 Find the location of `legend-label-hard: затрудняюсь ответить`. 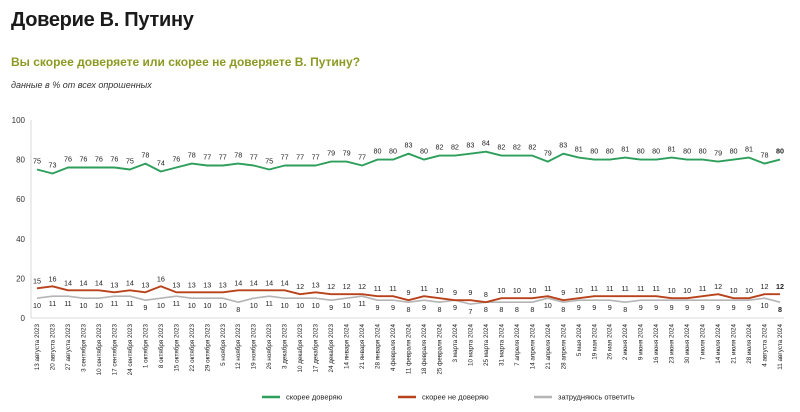

legend-label-hard: затрудняюсь ответить is located at coordinates (596, 397).